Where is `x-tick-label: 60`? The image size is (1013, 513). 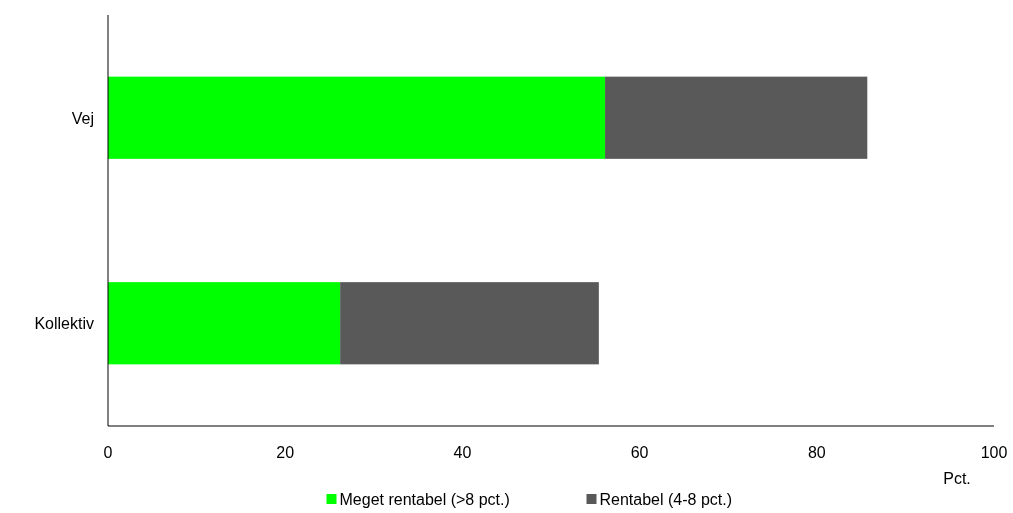 x-tick-label: 60 is located at coordinates (639, 452).